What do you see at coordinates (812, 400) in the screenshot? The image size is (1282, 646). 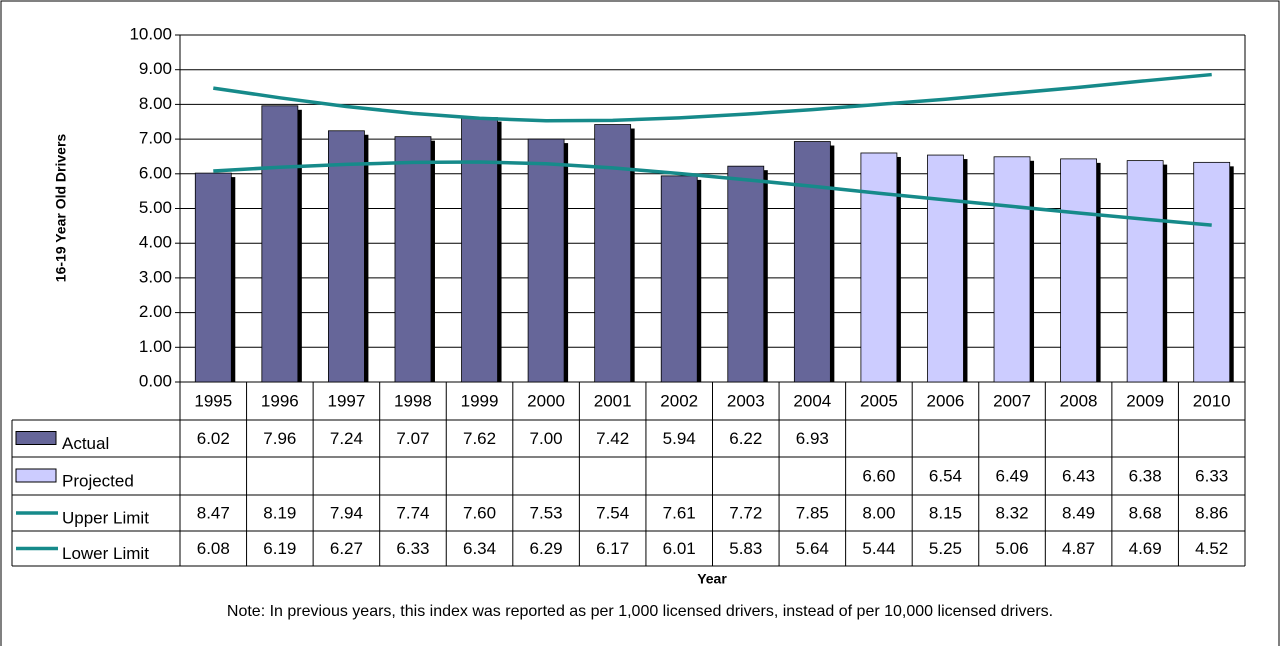 I see `x-tick-label: 2004` at bounding box center [812, 400].